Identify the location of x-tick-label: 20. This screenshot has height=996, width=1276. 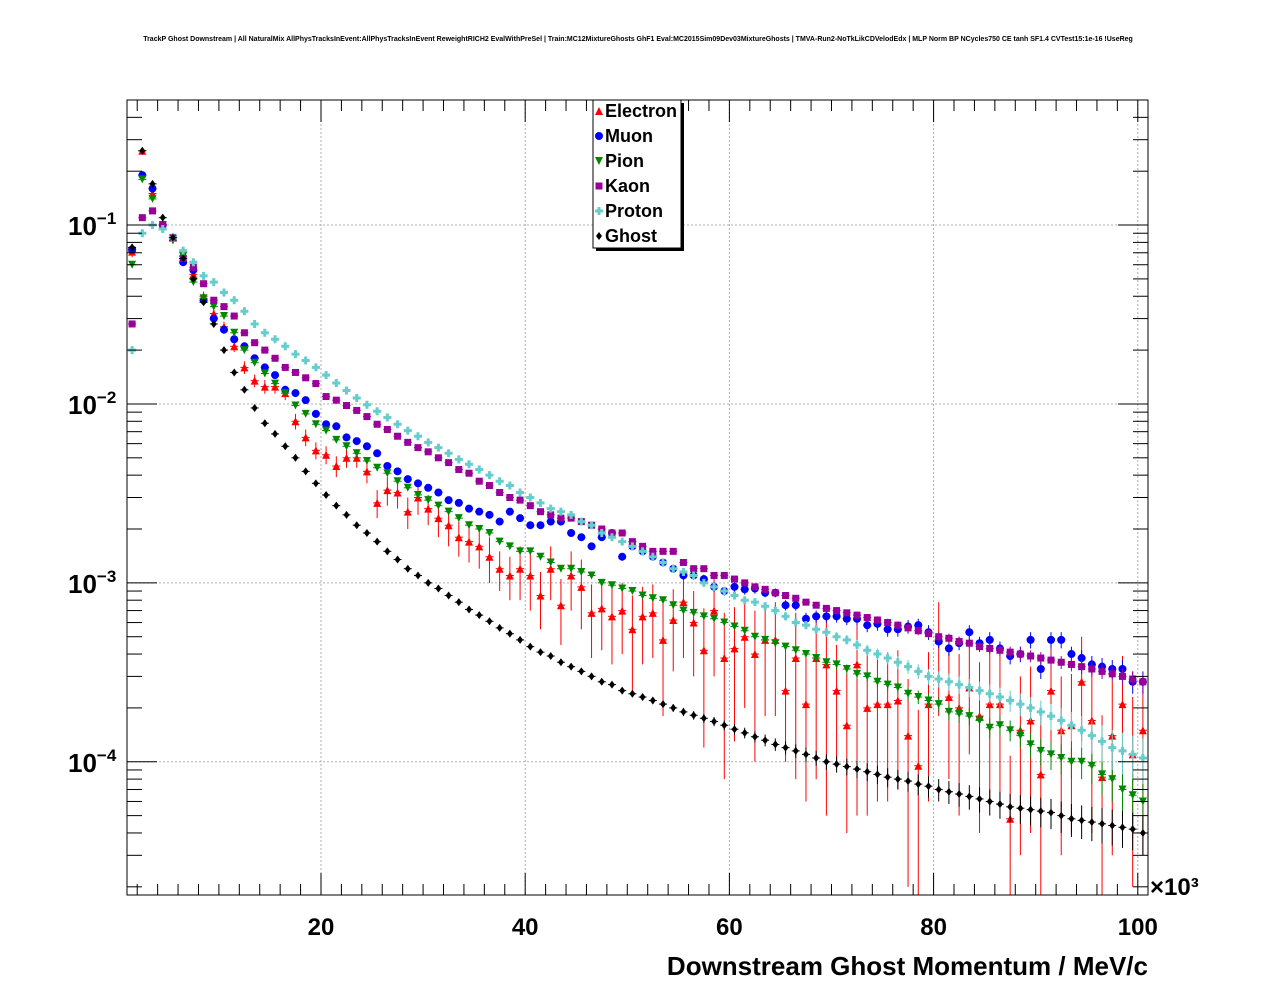
(321, 927).